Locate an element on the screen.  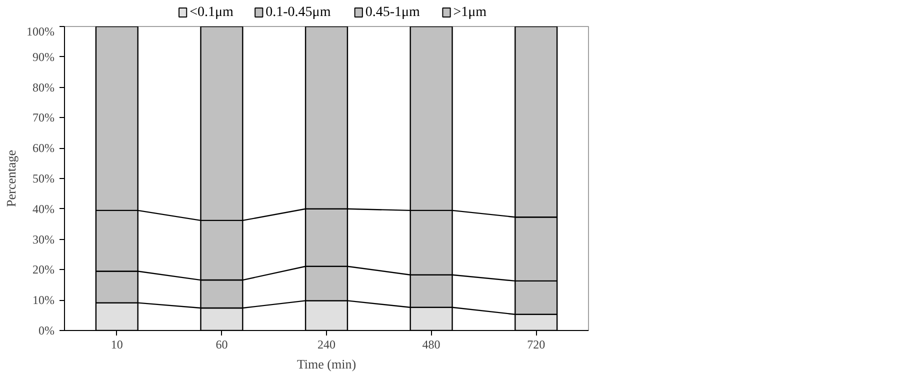
x-tick-label: 60 is located at coordinates (222, 345).